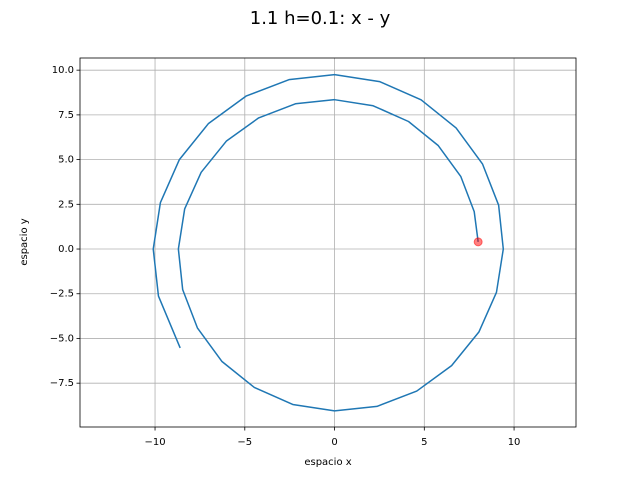 The height and width of the screenshot is (480, 640). I want to click on x-tick-label: 10, so click(514, 442).